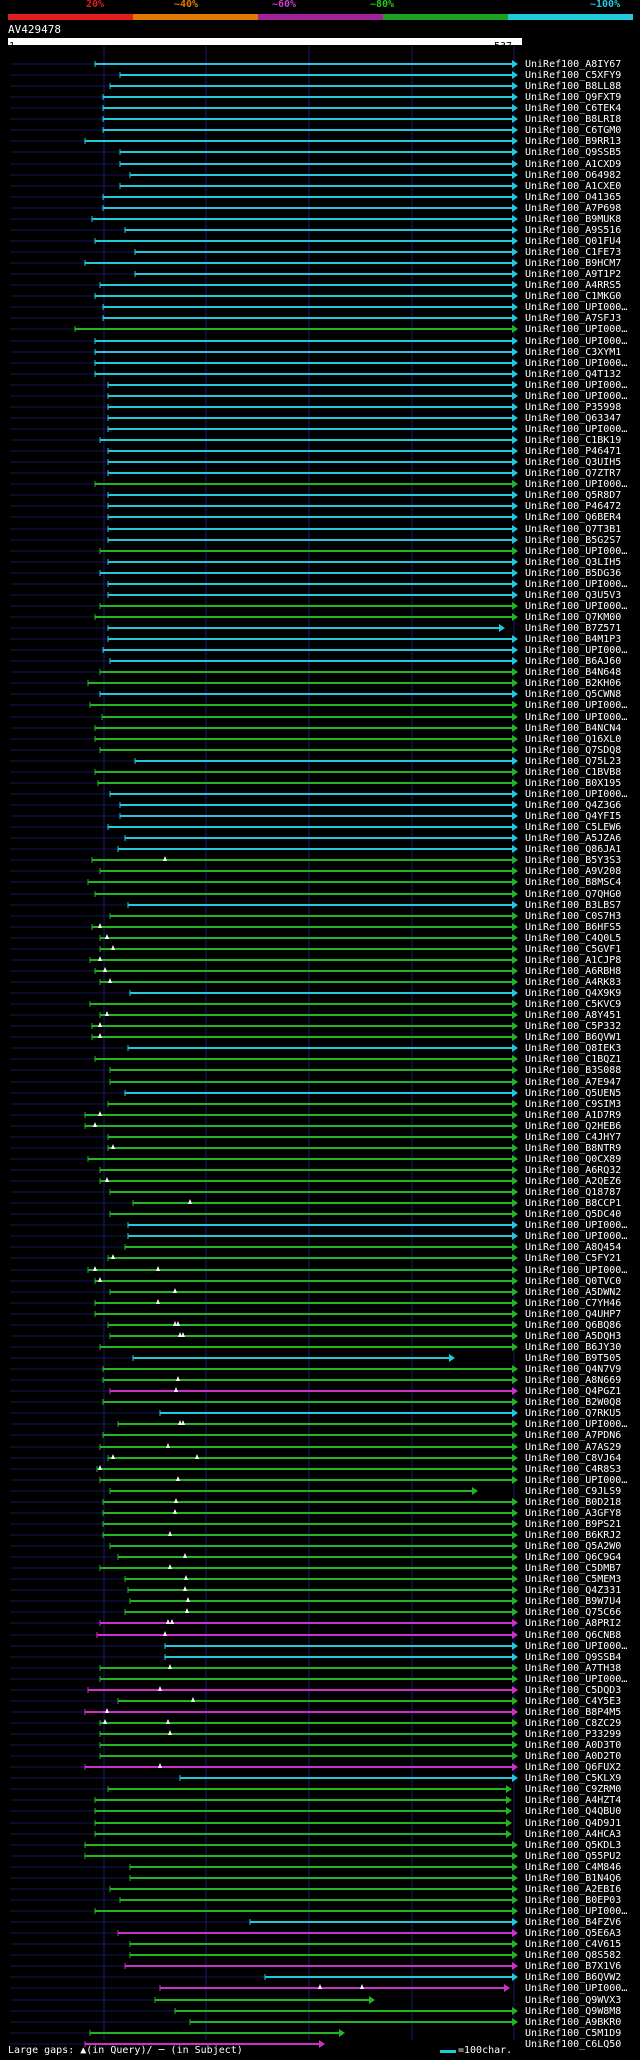 The width and height of the screenshot is (640, 2060). I want to click on hit-label: UniRef100_Q3UIH5, so click(573, 462).